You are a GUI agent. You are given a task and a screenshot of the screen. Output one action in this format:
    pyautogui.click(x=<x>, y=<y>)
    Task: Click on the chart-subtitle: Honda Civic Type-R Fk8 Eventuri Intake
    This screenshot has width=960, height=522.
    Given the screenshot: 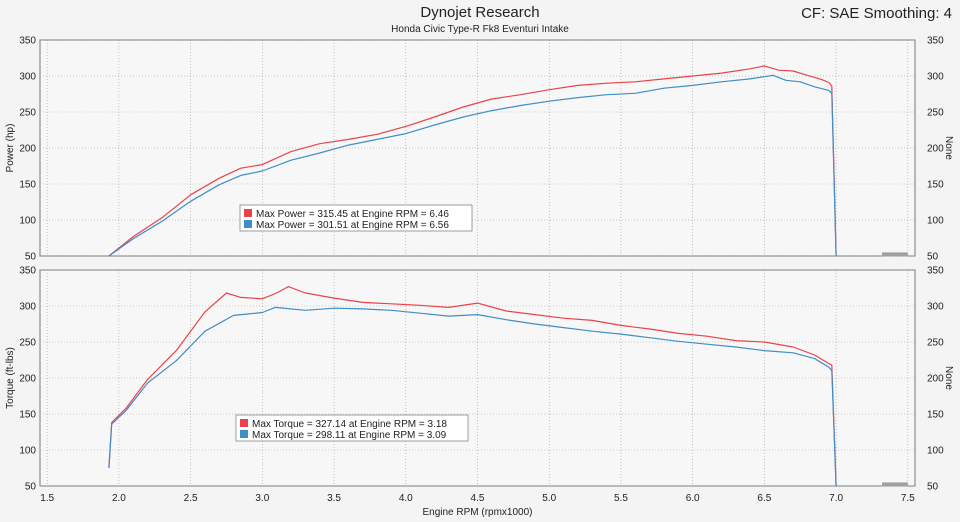 What is the action you would take?
    pyautogui.click(x=480, y=29)
    